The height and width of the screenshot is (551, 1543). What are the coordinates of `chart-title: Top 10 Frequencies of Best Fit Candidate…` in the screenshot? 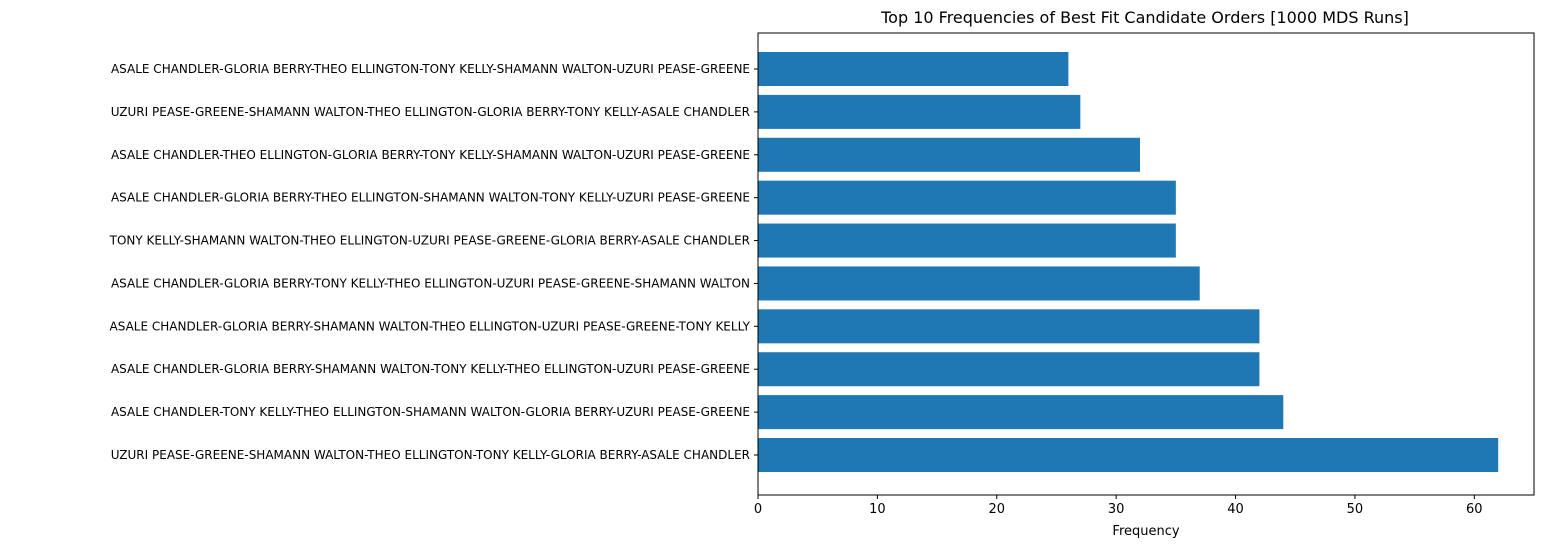 It's located at (1144, 17).